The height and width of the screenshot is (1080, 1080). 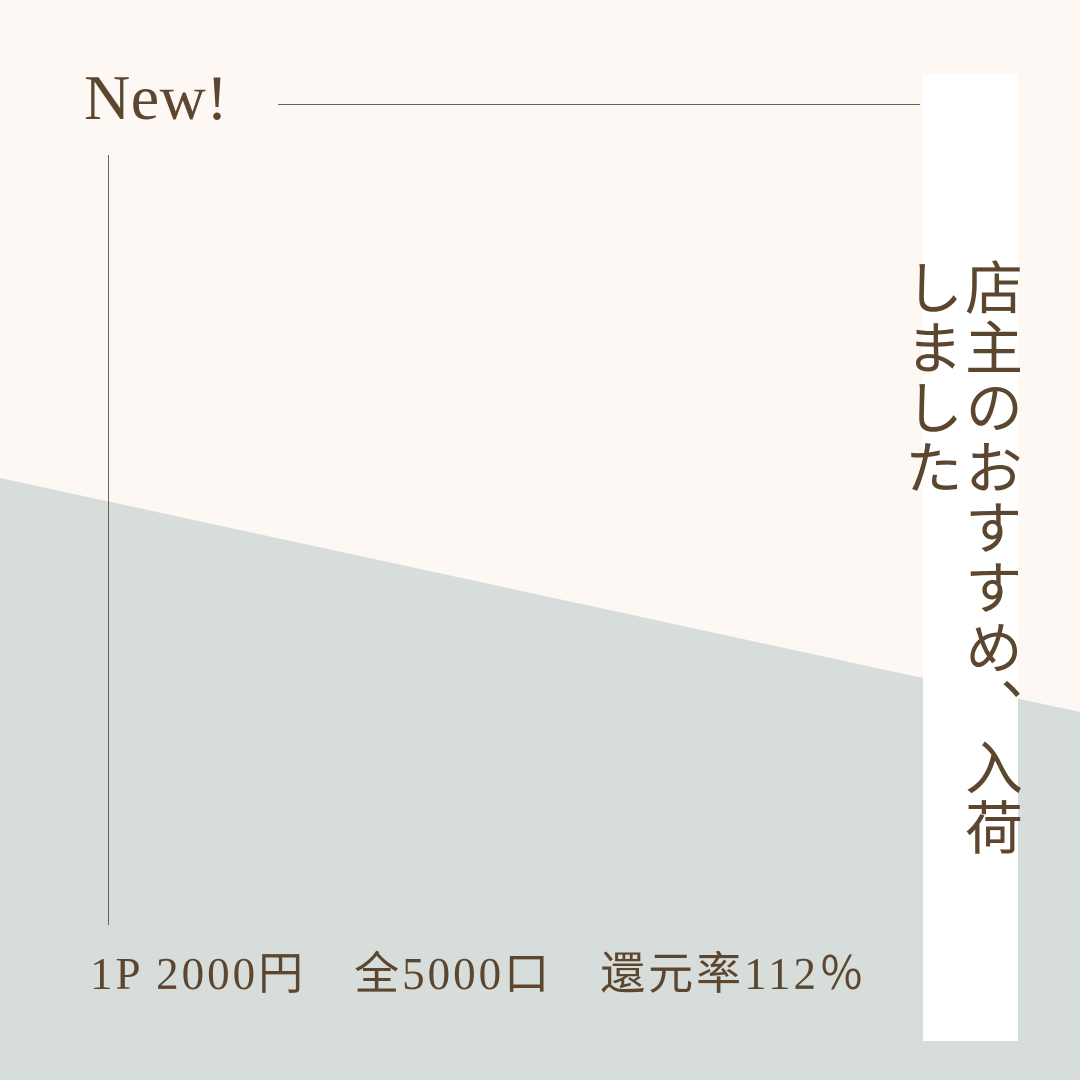 I want to click on top-divider-rule, so click(x=599, y=104).